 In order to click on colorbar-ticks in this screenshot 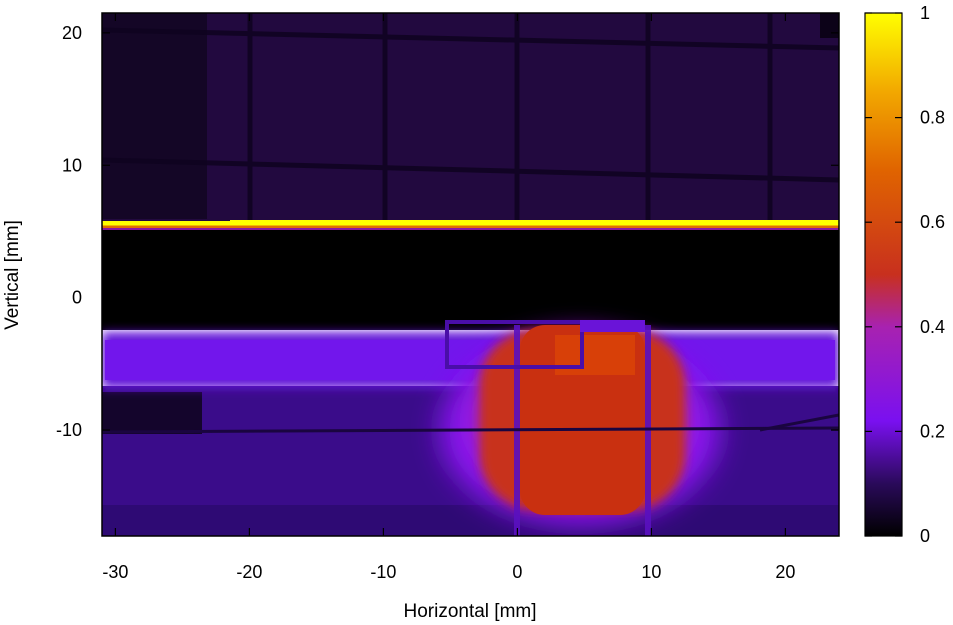, I will do `click(883, 274)`.